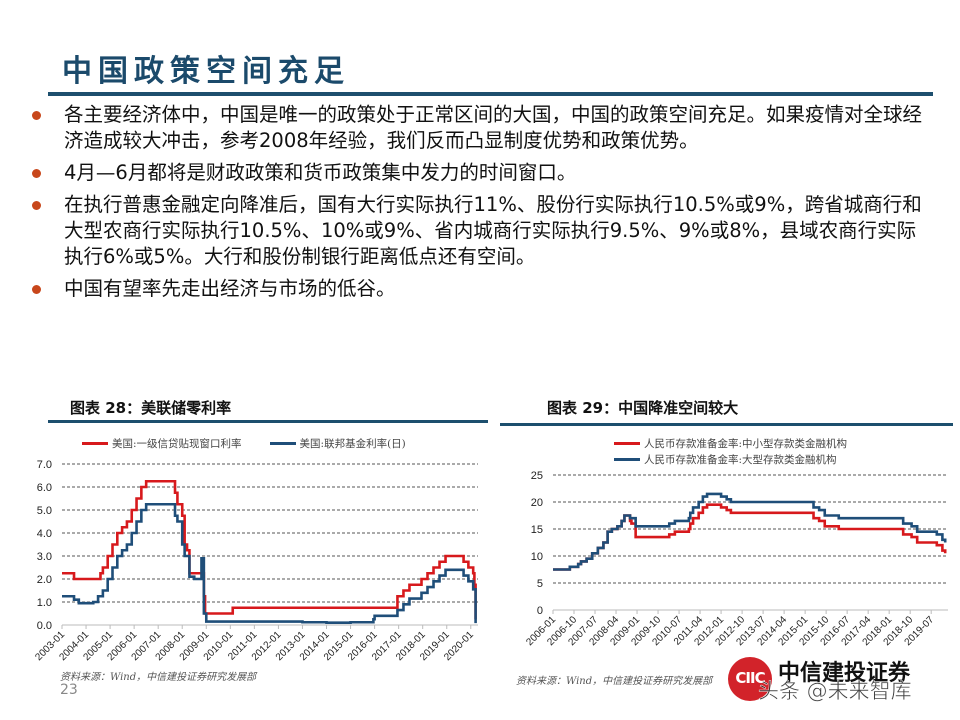 Image resolution: width=960 pixels, height=720 pixels. What do you see at coordinates (44, 557) in the screenshot?
I see `svg-text: 3.0` at bounding box center [44, 557].